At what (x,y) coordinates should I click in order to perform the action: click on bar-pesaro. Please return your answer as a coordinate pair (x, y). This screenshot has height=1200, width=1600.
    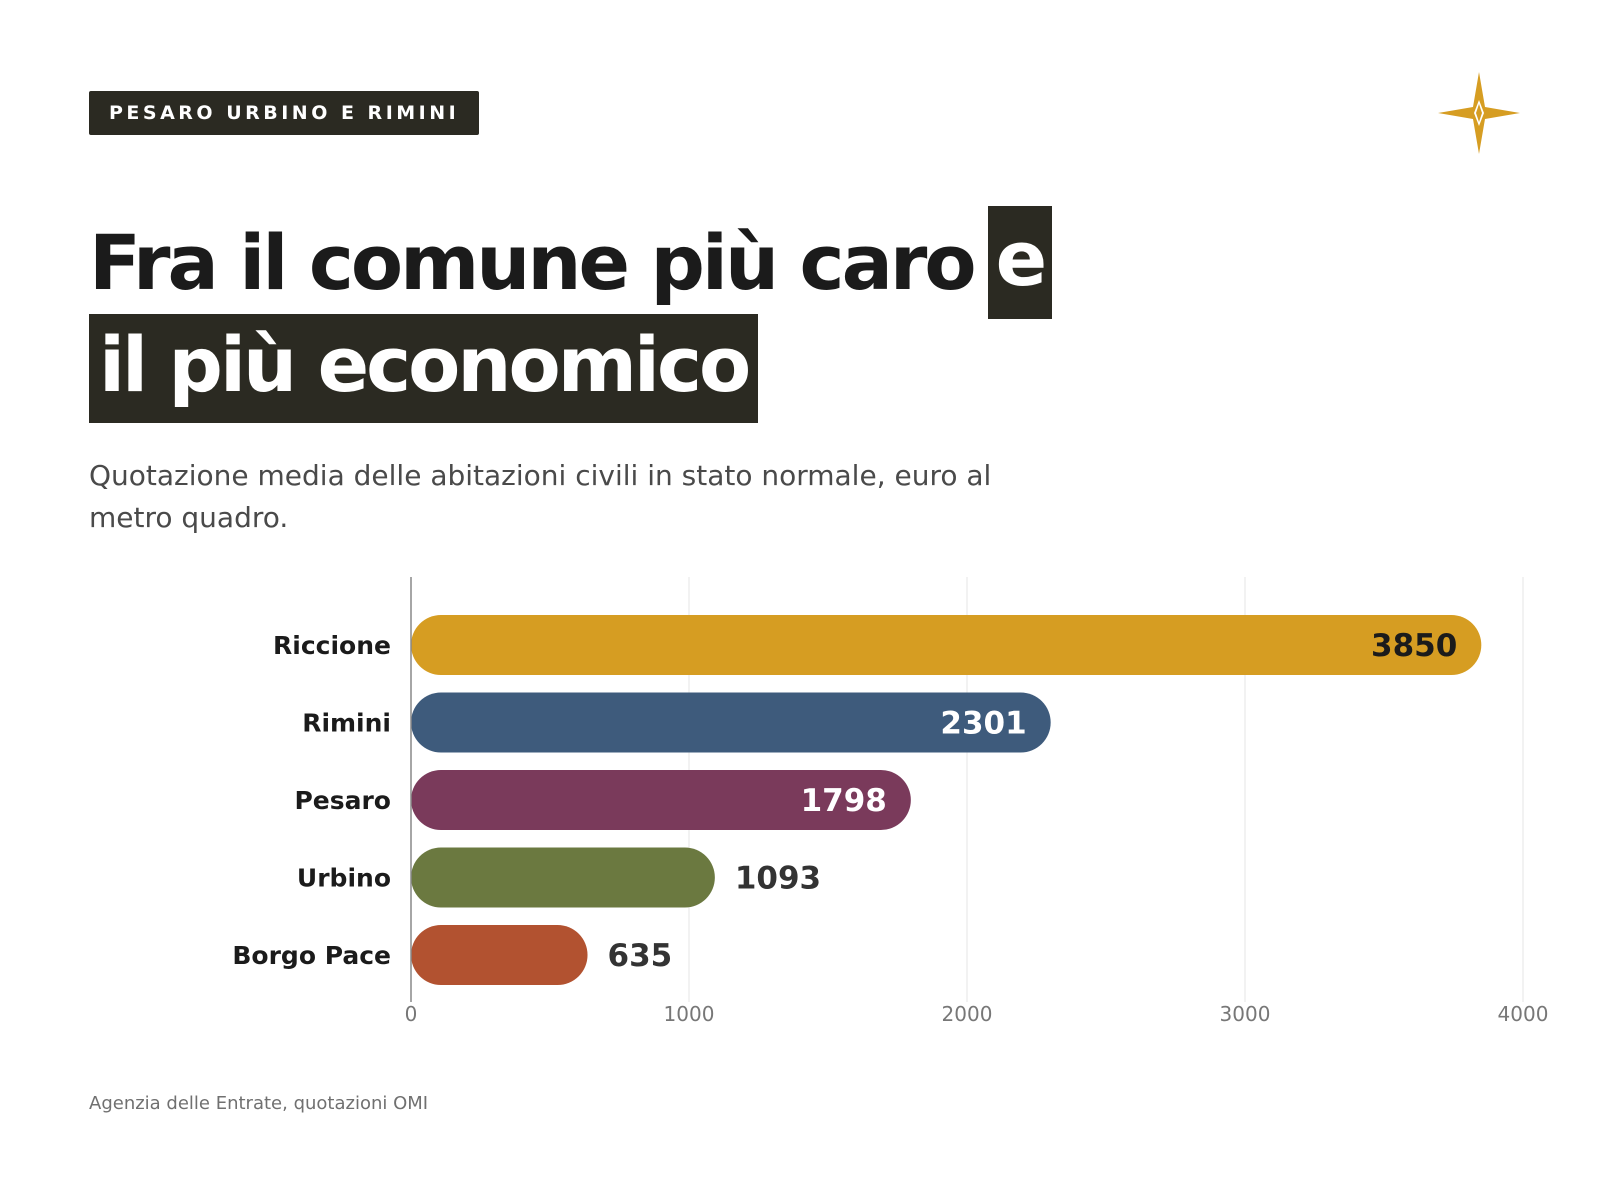
    Looking at the image, I should click on (661, 800).